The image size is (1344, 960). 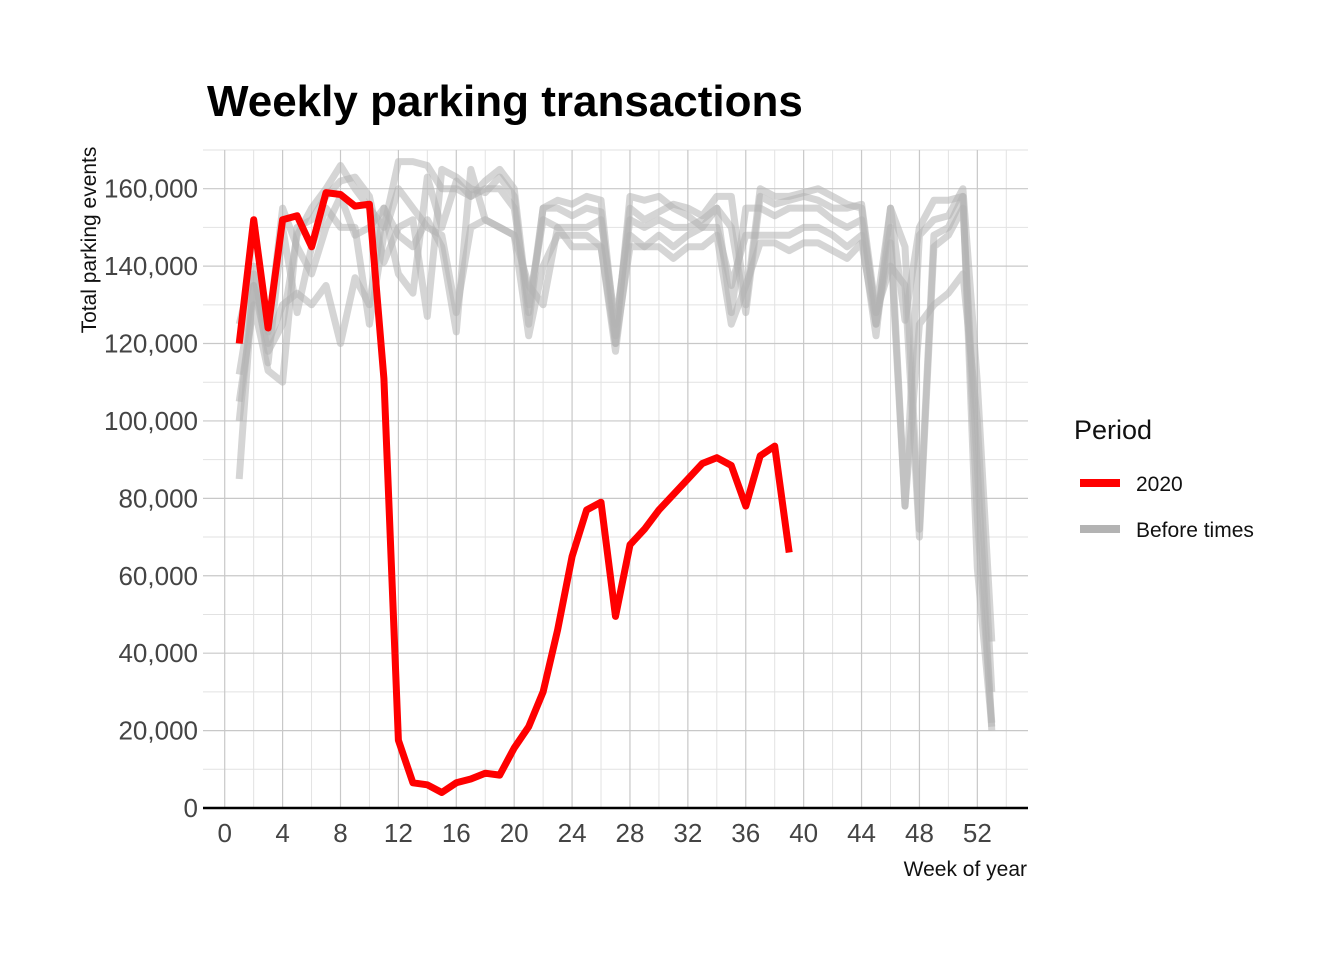 What do you see at coordinates (803, 833) in the screenshot?
I see `x-tick-label: 40` at bounding box center [803, 833].